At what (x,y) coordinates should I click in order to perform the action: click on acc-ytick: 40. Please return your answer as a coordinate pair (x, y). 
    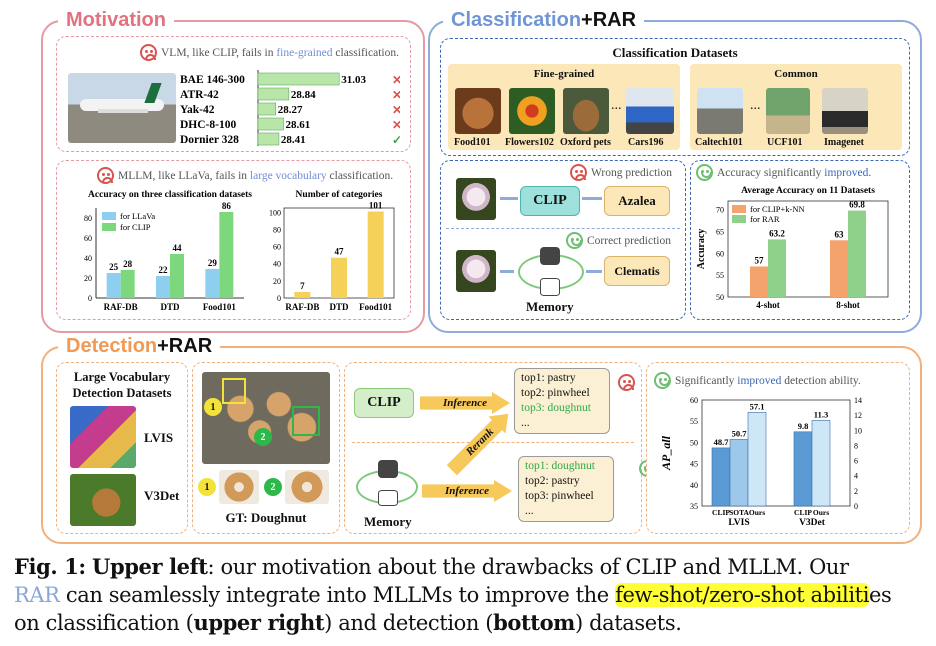
    Looking at the image, I should click on (88, 258).